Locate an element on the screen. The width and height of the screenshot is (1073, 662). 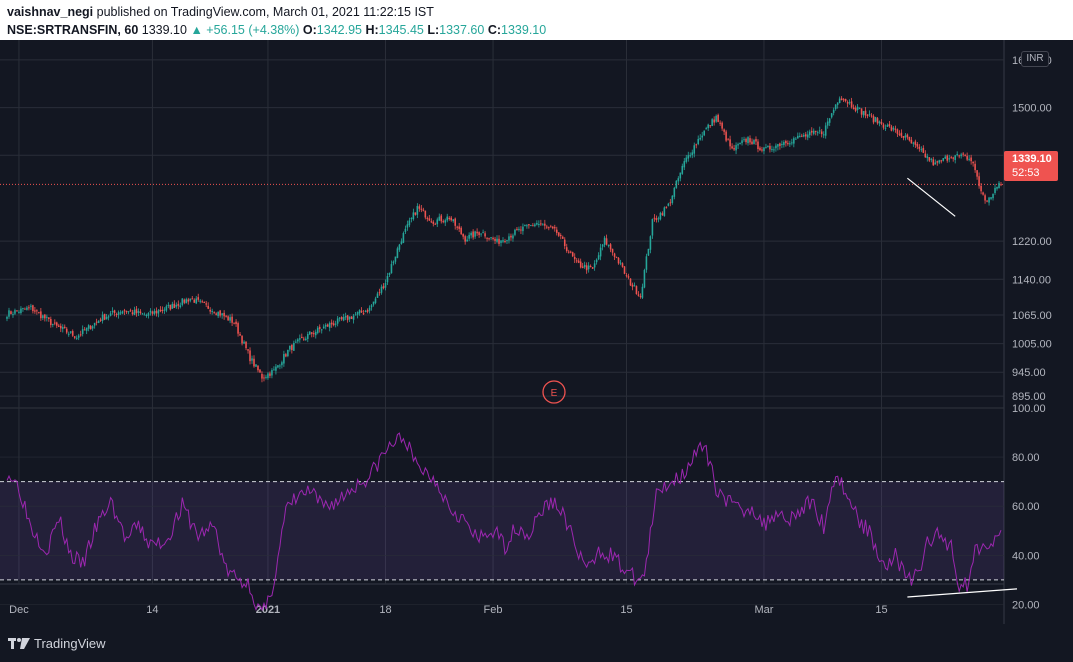
close-label: C: is located at coordinates (494, 30).